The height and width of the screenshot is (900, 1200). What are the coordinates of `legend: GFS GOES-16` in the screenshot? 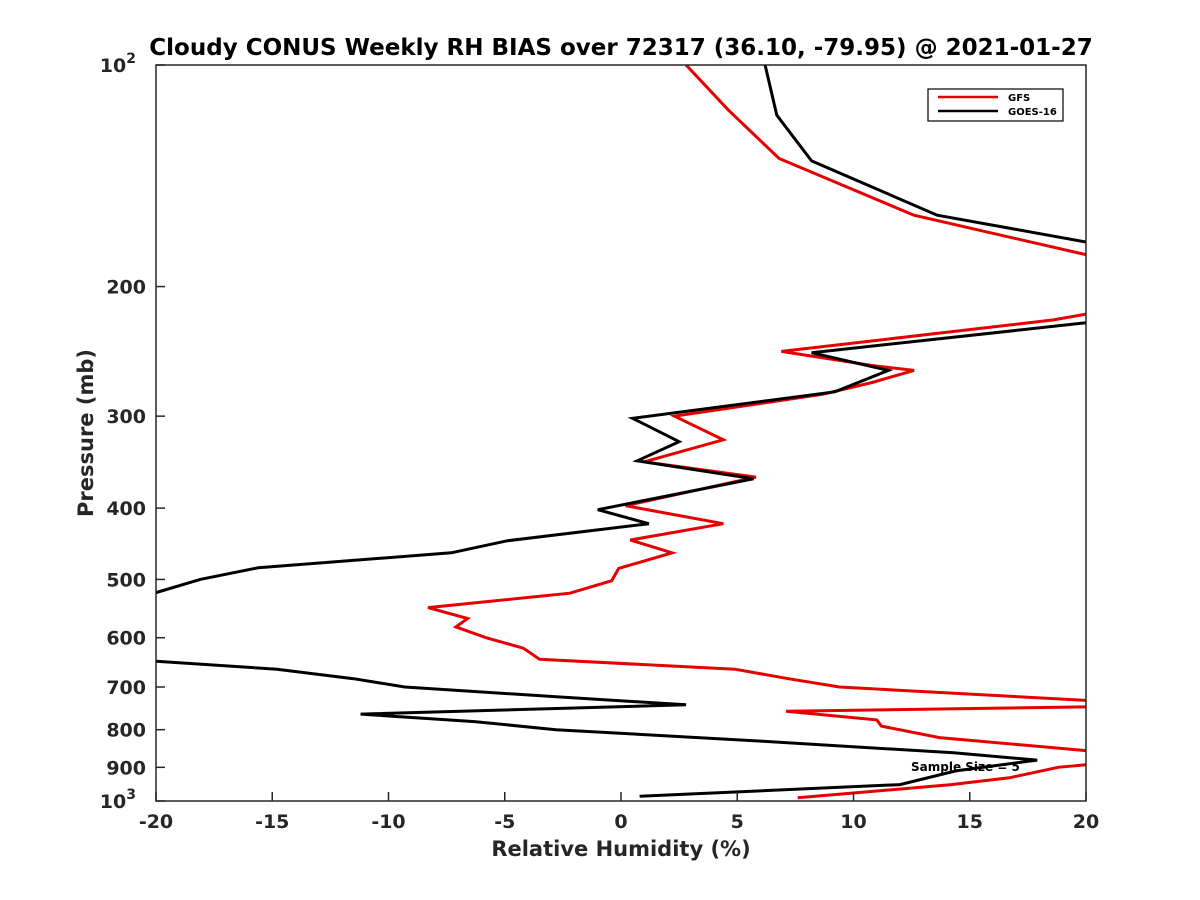 It's located at (995, 105).